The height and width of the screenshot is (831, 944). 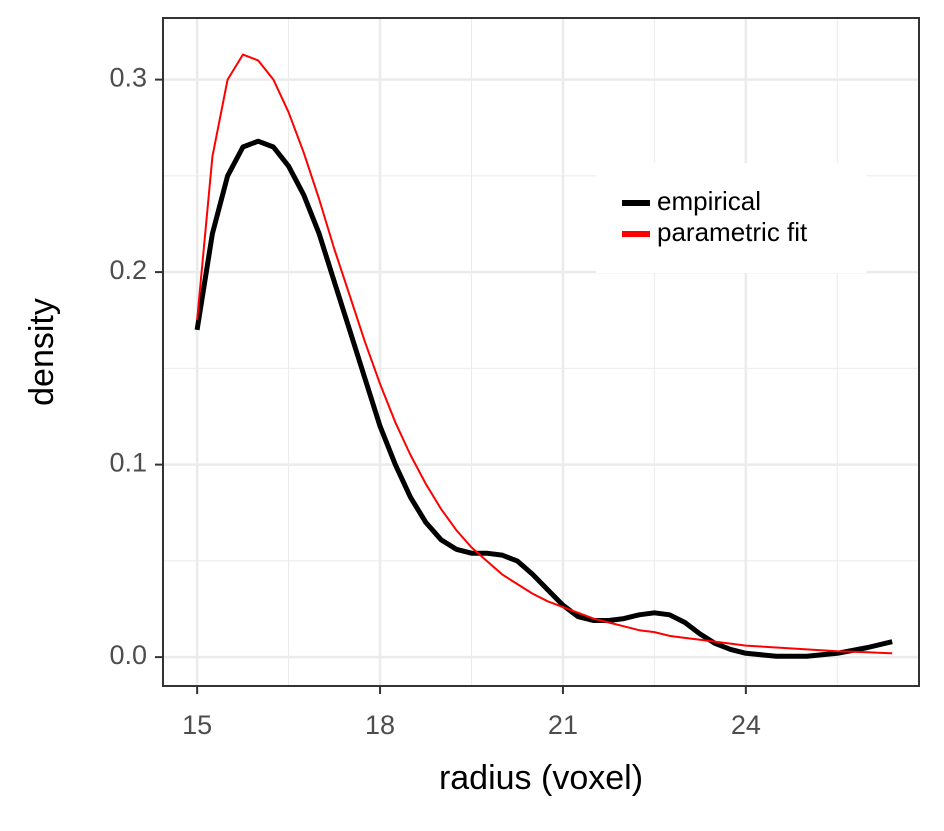 I want to click on legend-label: empirical, so click(x=709, y=201).